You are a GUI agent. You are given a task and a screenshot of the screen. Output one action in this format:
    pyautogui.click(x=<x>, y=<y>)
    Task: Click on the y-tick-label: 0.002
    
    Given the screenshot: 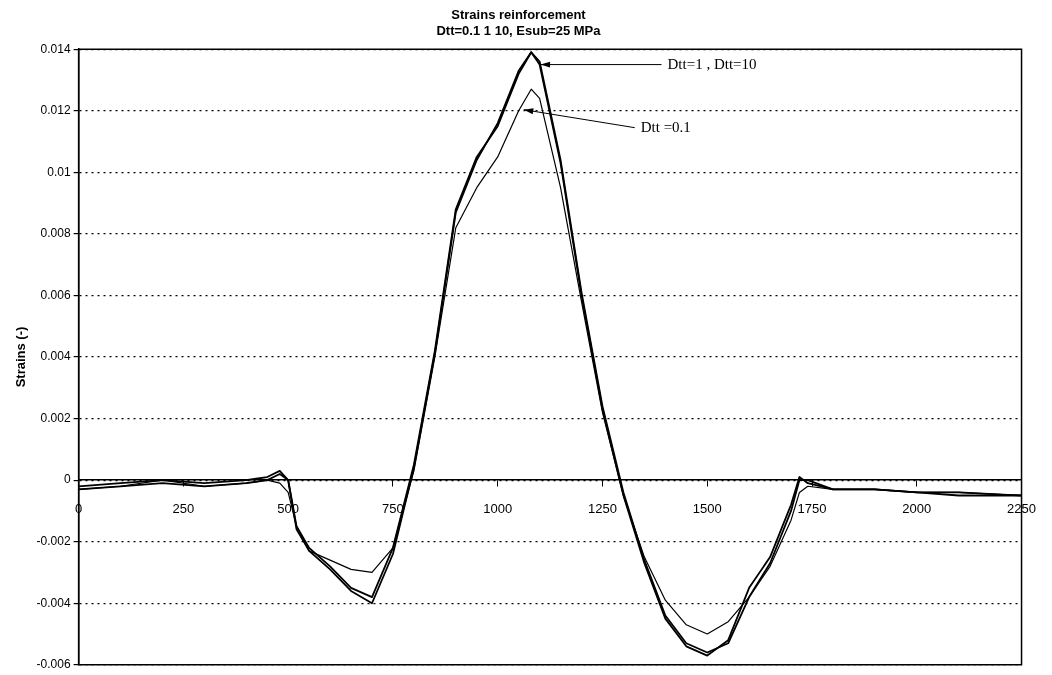 What is the action you would take?
    pyautogui.click(x=55, y=417)
    